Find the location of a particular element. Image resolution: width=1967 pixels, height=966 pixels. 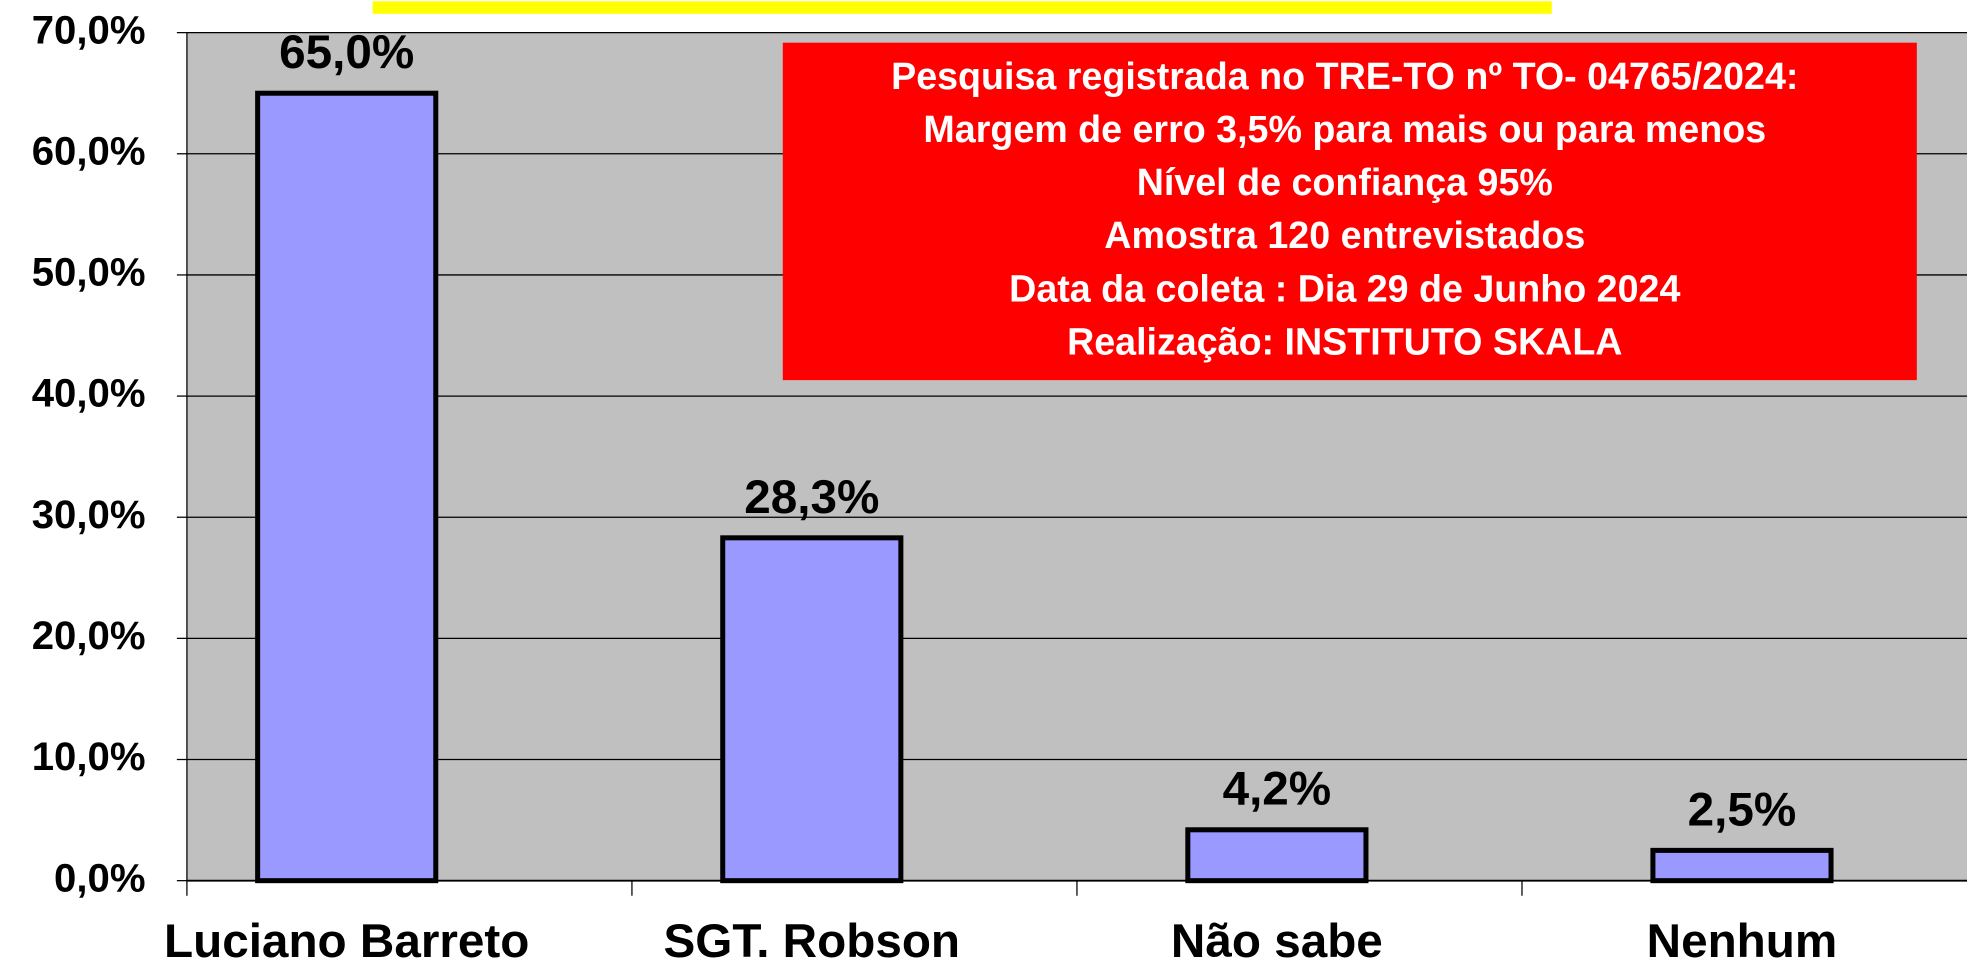

y-tick-label: 60,0% is located at coordinates (89, 150).